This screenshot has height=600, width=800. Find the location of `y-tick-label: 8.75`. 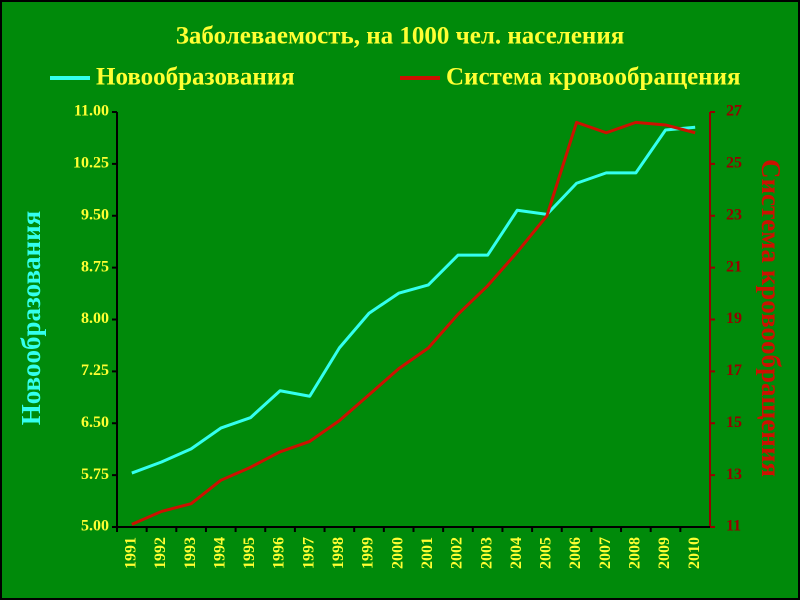

y-tick-label: 8.75 is located at coordinates (95, 266).